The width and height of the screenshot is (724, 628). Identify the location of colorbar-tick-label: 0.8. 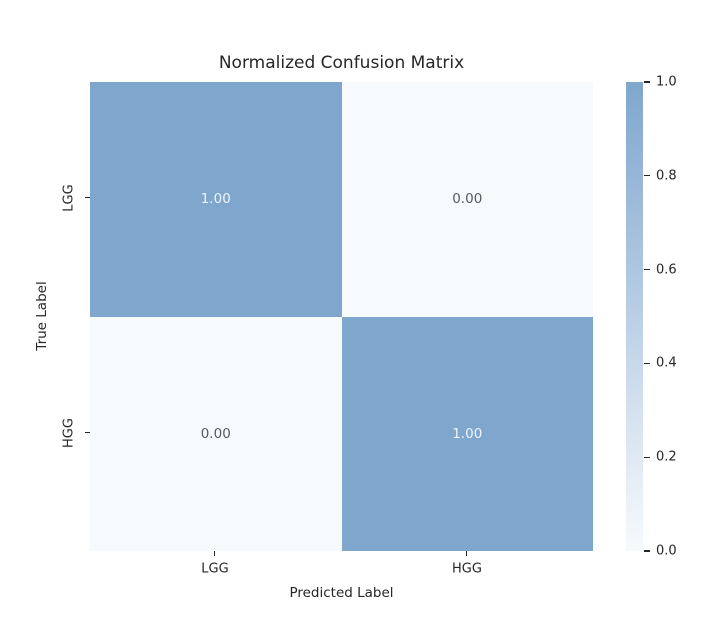
(666, 176).